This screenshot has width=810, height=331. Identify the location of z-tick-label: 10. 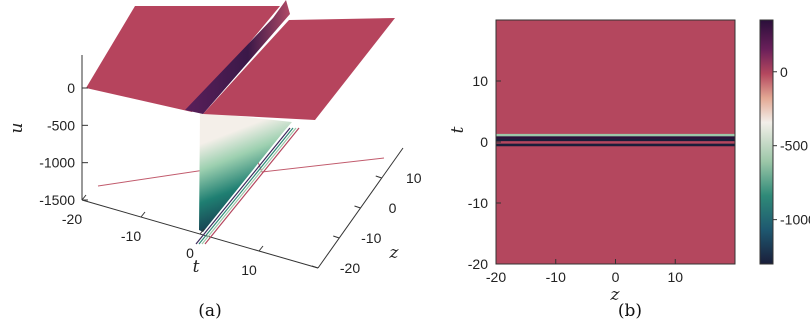
(414, 178).